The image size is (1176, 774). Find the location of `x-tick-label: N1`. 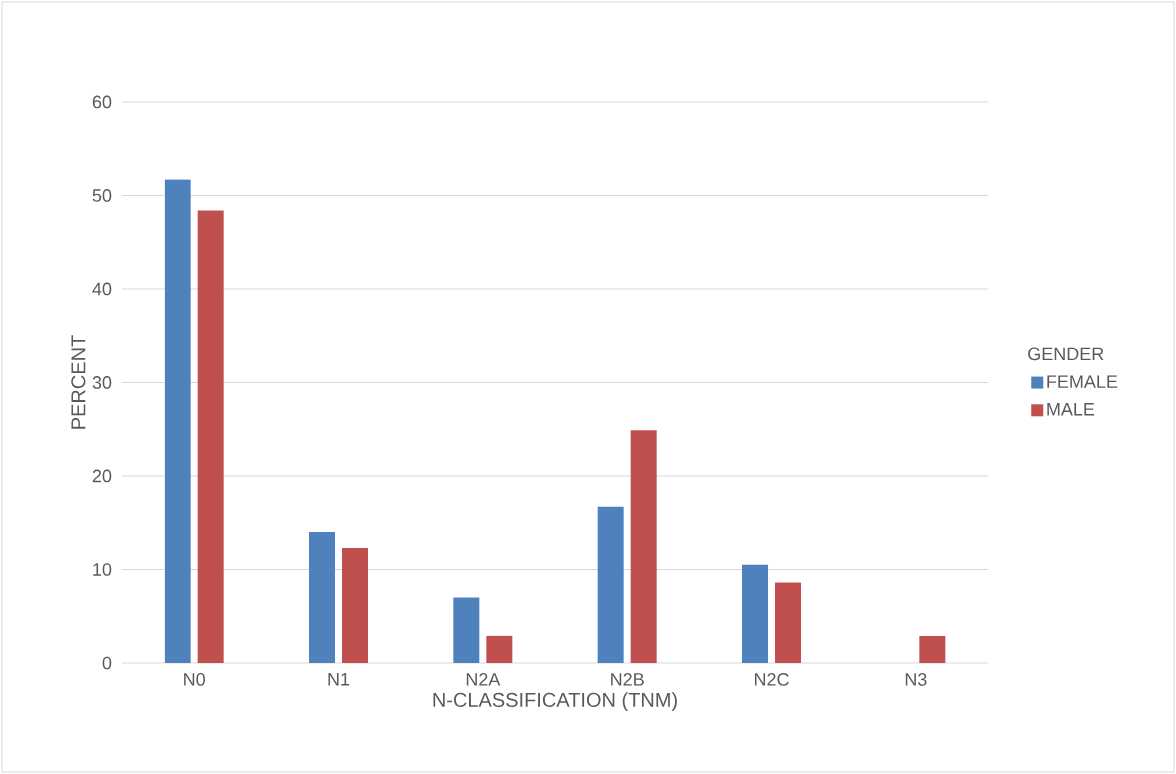

x-tick-label: N1 is located at coordinates (339, 679).